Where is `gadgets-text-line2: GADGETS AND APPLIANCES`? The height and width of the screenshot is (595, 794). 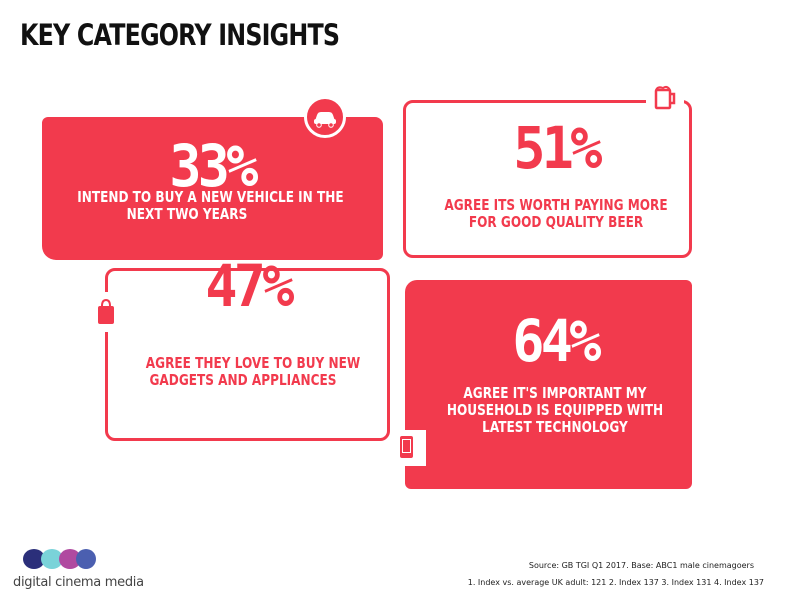
gadgets-text-line2: GADGETS AND APPLIANCES is located at coordinates (243, 380).